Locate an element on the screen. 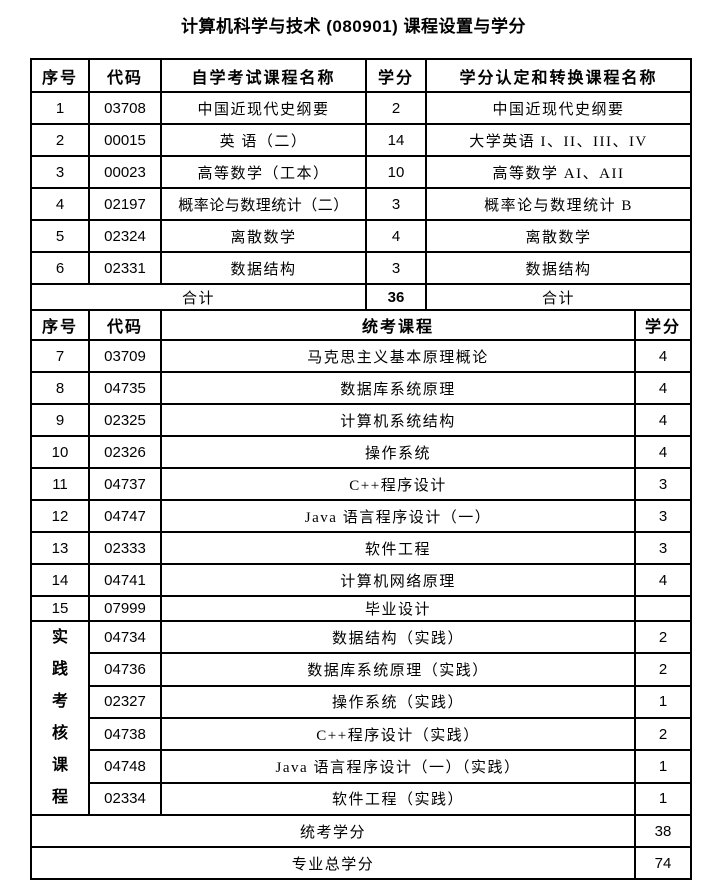  table-row: 11 04737 C++程序设计 3 is located at coordinates (361, 484).